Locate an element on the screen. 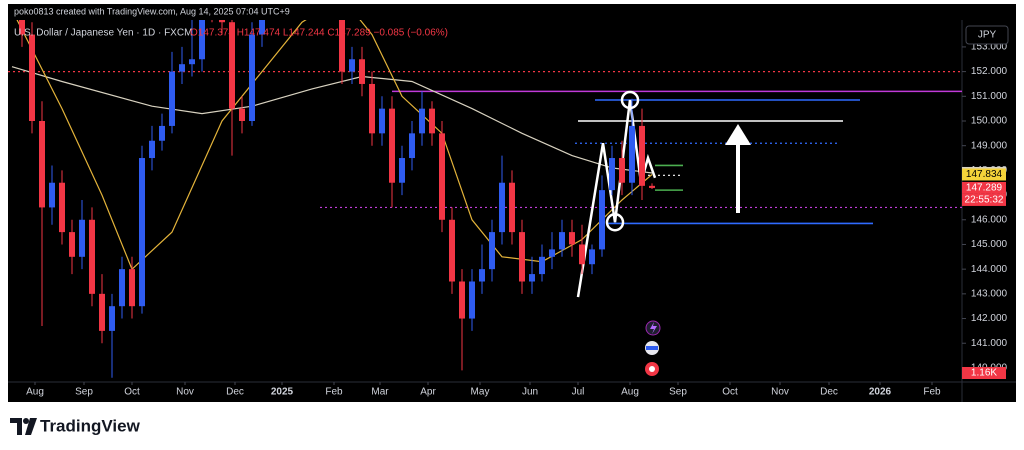 The height and width of the screenshot is (450, 1024). y-tick-label: 141.000 is located at coordinates (989, 343).